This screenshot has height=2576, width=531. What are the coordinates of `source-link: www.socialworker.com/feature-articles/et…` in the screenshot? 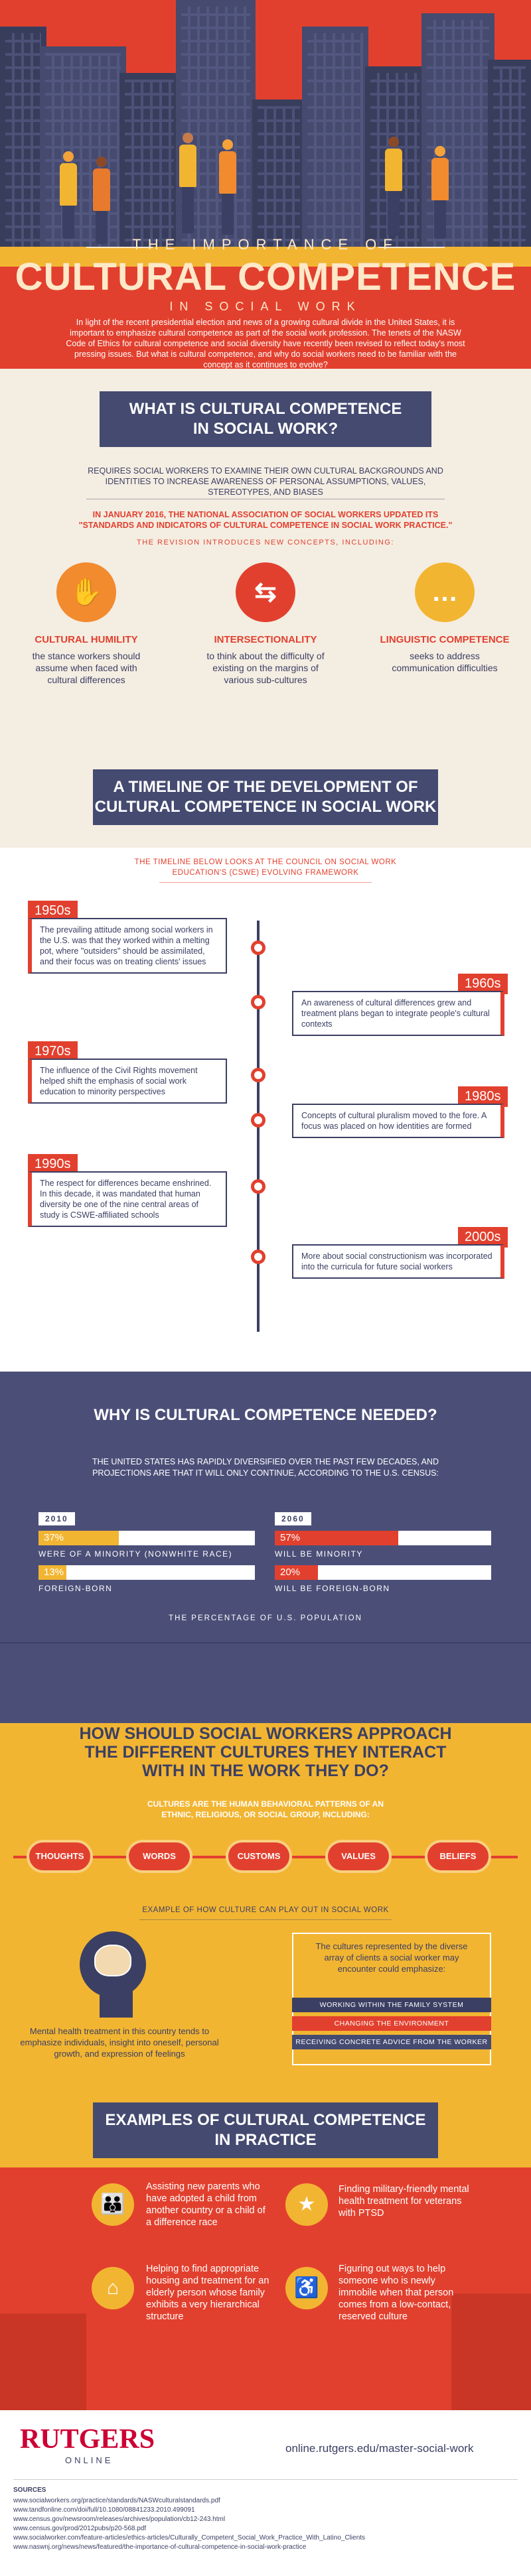 It's located at (189, 2538).